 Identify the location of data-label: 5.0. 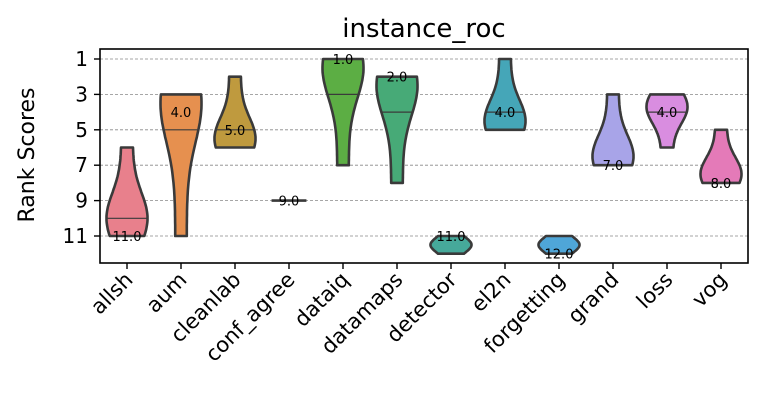
(235, 131).